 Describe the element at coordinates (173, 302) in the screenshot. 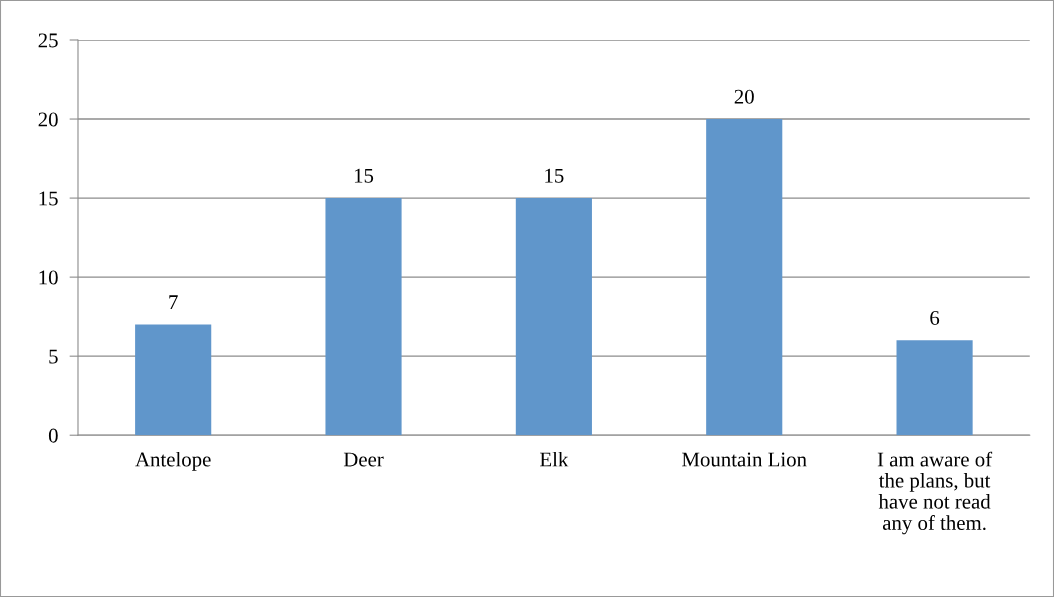

I see `data-label: 7` at that location.